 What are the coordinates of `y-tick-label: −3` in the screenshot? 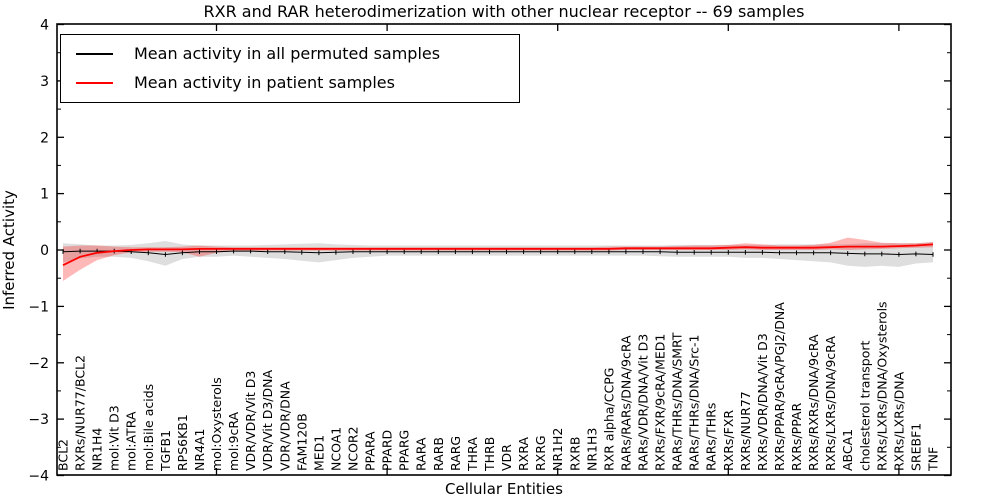 It's located at (38, 420).